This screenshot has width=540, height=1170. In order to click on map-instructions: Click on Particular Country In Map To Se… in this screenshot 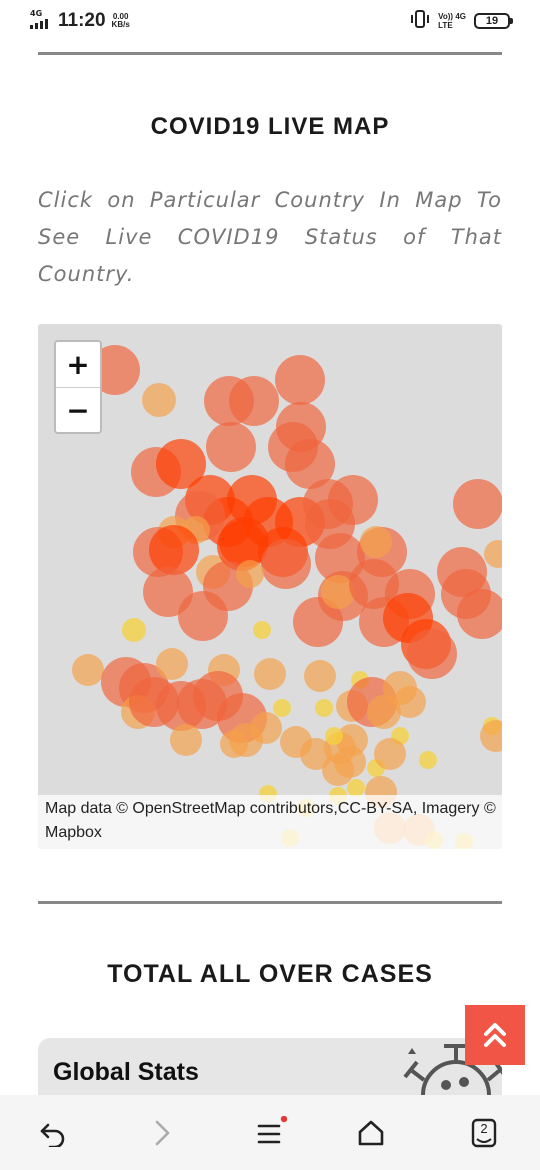, I will do `click(270, 237)`.